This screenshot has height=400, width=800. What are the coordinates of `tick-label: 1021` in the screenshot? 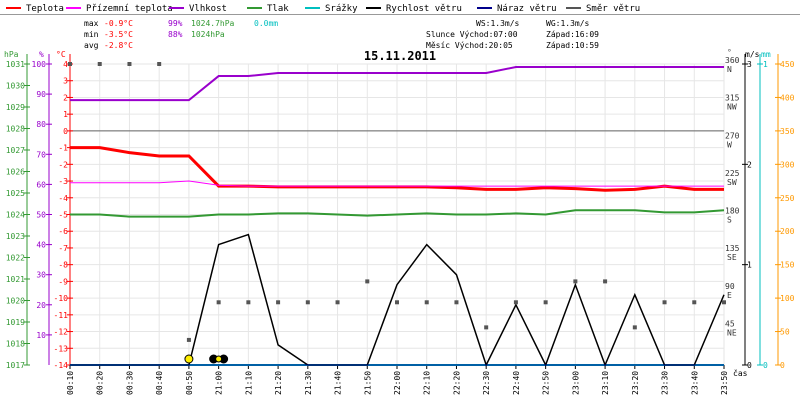 It's located at (15, 279).